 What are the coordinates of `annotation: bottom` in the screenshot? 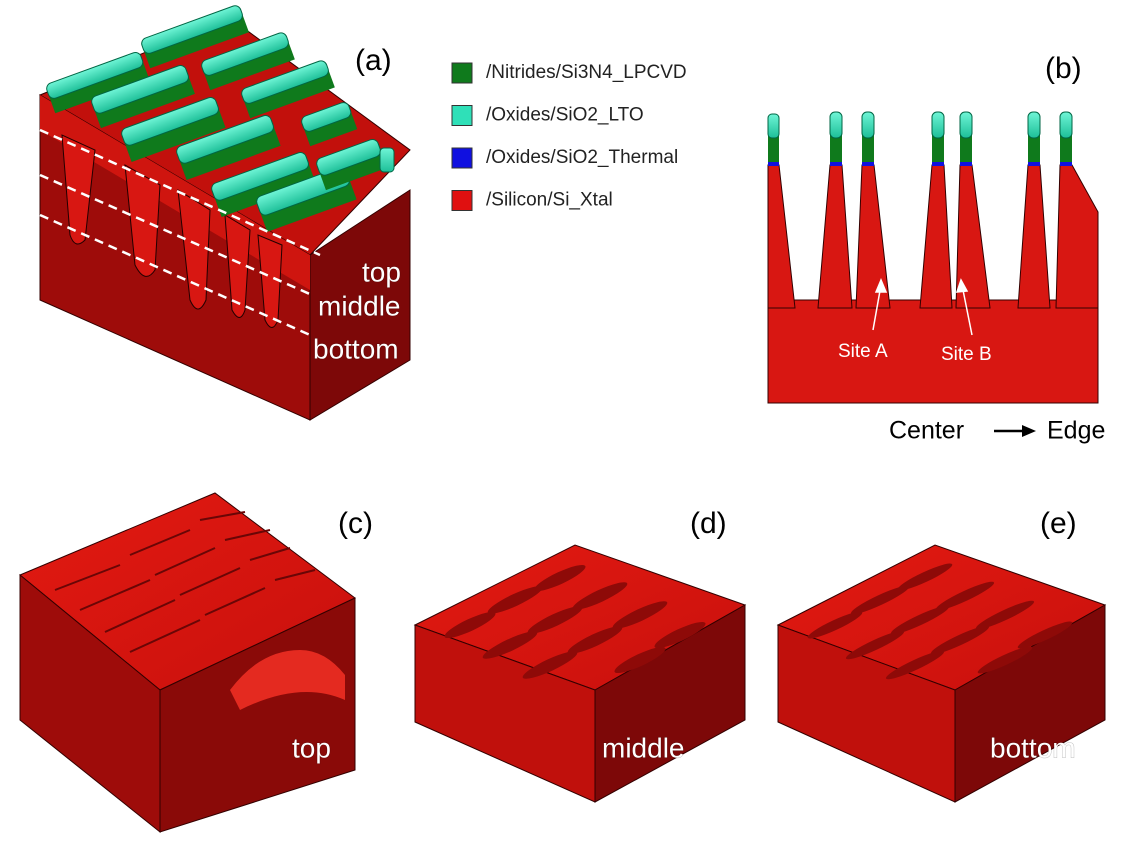 It's located at (356, 348).